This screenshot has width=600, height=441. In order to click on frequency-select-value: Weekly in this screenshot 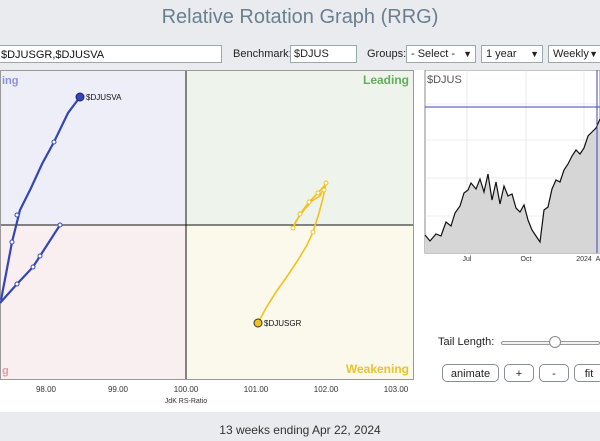, I will do `click(571, 54)`.